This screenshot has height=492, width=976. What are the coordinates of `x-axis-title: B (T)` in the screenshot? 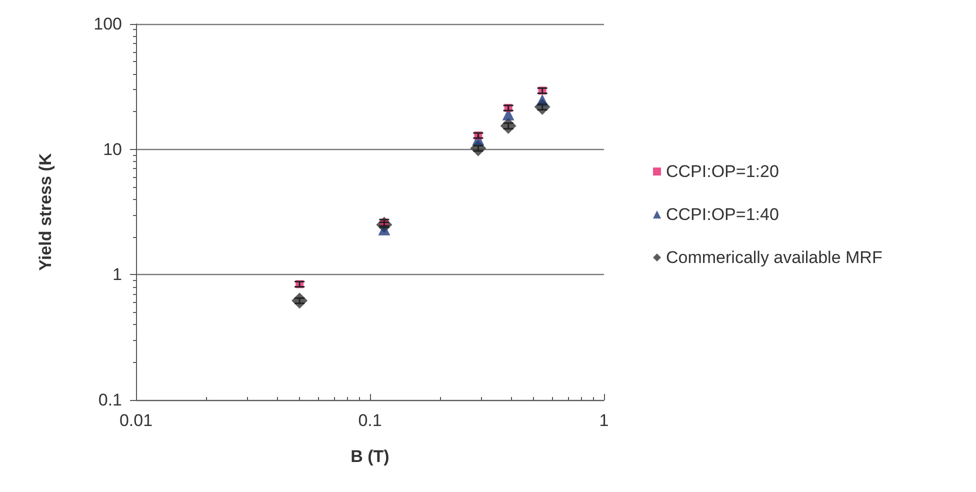 It's located at (370, 456).